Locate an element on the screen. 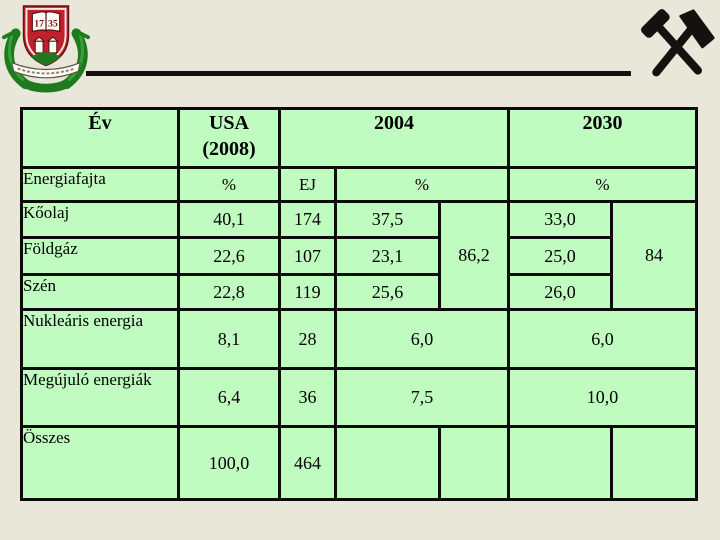 The width and height of the screenshot is (720, 540). crest-towers-icon is located at coordinates (46, 45).